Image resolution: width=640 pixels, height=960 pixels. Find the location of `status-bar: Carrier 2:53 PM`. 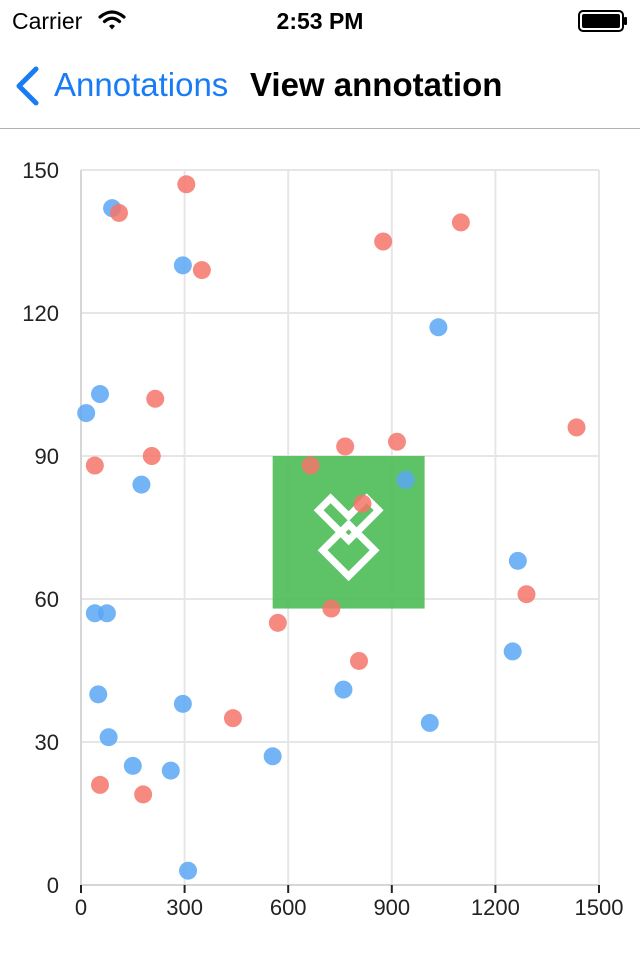

status-bar: Carrier 2:53 PM is located at coordinates (320, 20).